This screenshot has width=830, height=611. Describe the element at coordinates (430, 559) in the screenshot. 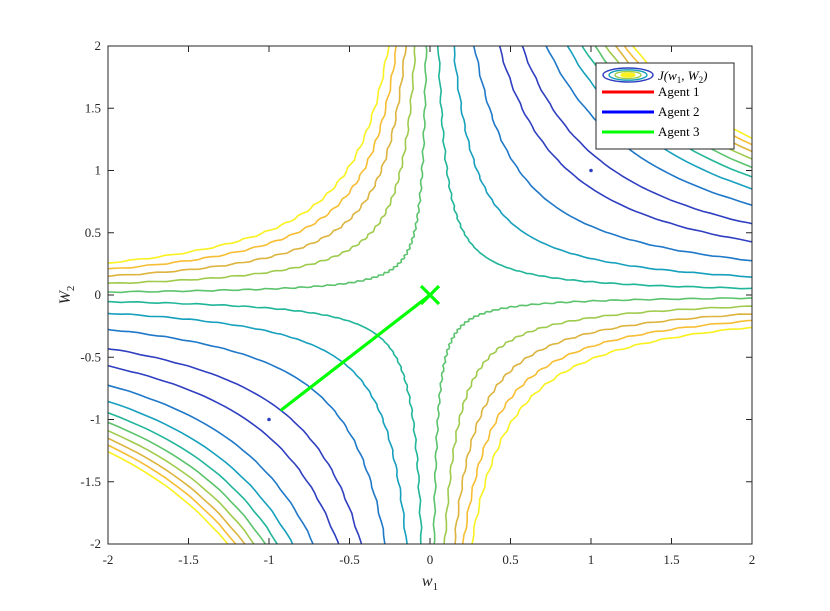

I see `x-tick-label: 0` at that location.